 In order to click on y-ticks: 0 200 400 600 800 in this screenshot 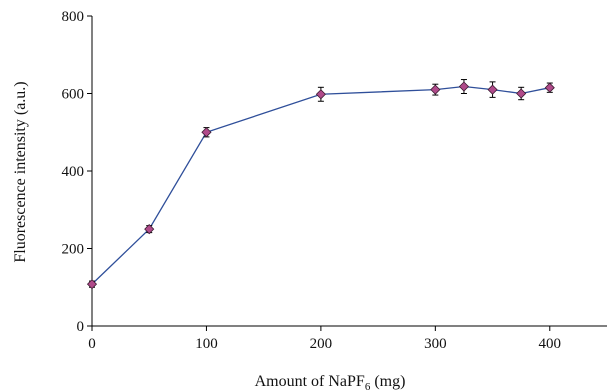, I will do `click(77, 172)`.